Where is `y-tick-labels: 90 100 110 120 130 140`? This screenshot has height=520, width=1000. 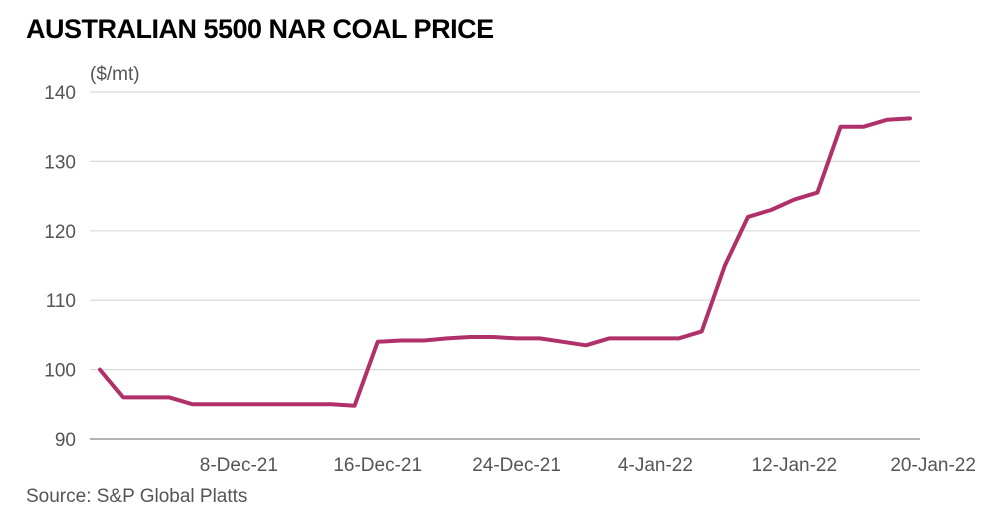 y-tick-labels: 90 100 110 120 130 140 is located at coordinates (60, 267).